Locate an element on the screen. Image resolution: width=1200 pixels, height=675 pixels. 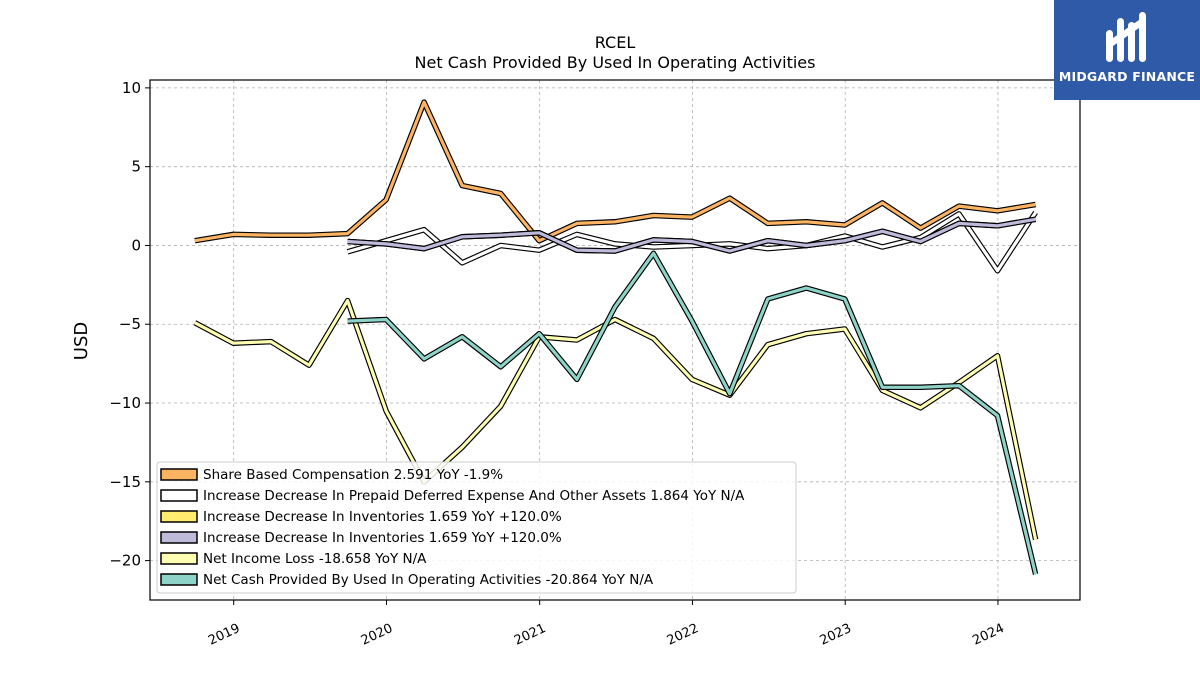
y-tick-label: −15 is located at coordinates (125, 482).